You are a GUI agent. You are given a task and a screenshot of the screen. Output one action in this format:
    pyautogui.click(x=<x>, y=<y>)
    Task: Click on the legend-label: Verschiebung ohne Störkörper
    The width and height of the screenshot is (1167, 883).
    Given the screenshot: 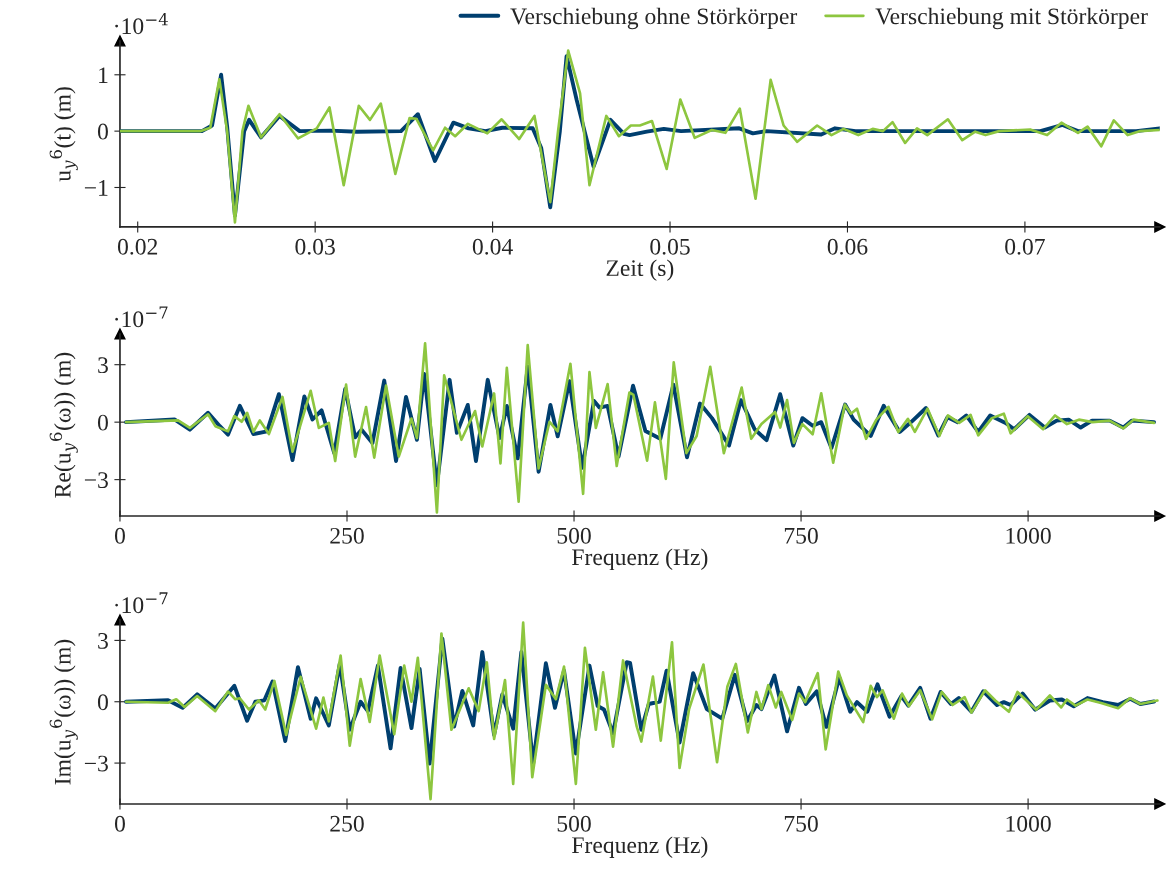 What is the action you would take?
    pyautogui.click(x=654, y=18)
    